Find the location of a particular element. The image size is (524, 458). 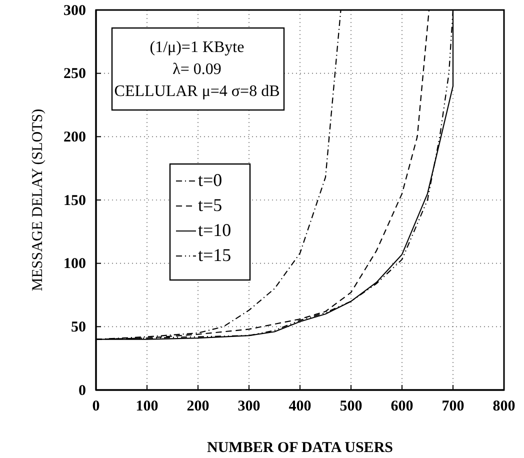

legend-label: t=10 is located at coordinates (215, 230).